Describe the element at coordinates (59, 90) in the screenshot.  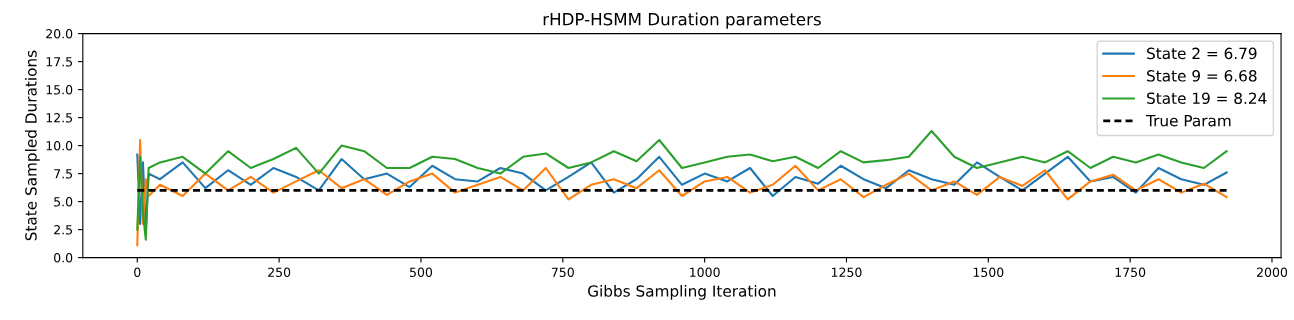
I see `y-tick-label: 15.0` at that location.